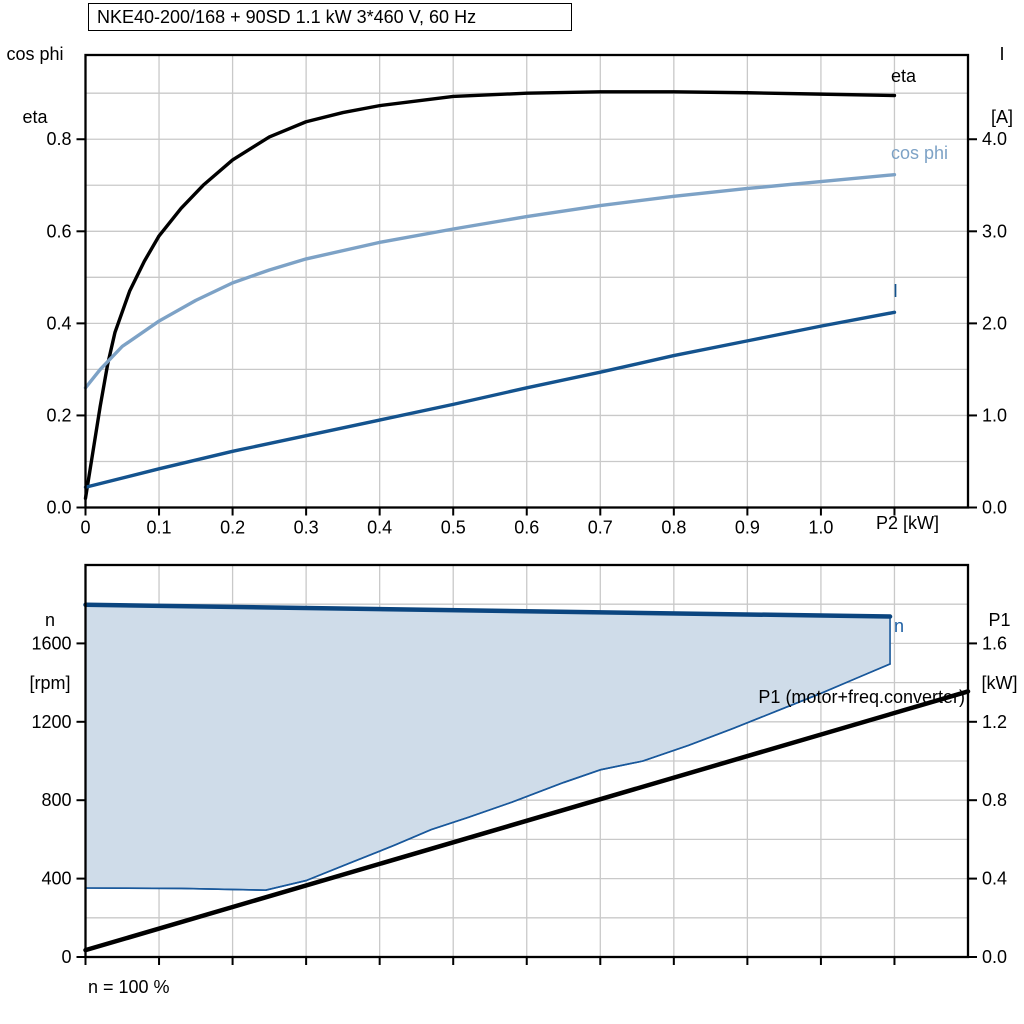  I want to click on bottom-left-axis-title: n [rpm], so click(50, 652).